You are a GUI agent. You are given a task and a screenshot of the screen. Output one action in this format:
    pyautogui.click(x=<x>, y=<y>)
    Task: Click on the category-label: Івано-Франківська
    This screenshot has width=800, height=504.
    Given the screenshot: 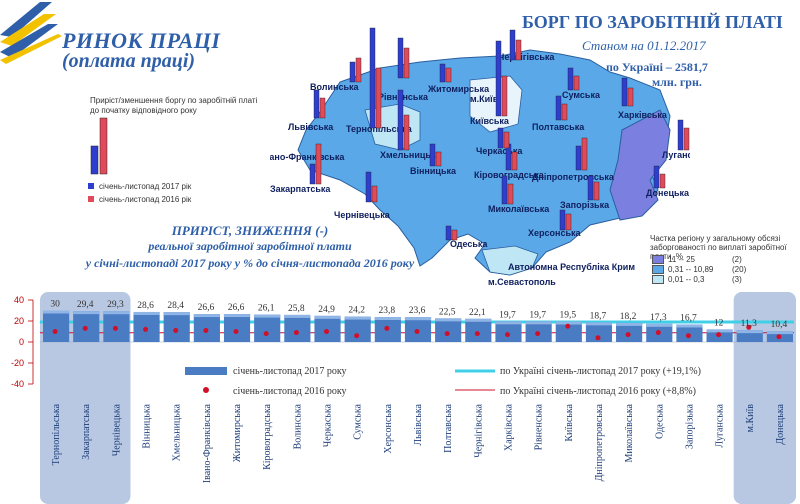 What is the action you would take?
    pyautogui.click(x=207, y=443)
    